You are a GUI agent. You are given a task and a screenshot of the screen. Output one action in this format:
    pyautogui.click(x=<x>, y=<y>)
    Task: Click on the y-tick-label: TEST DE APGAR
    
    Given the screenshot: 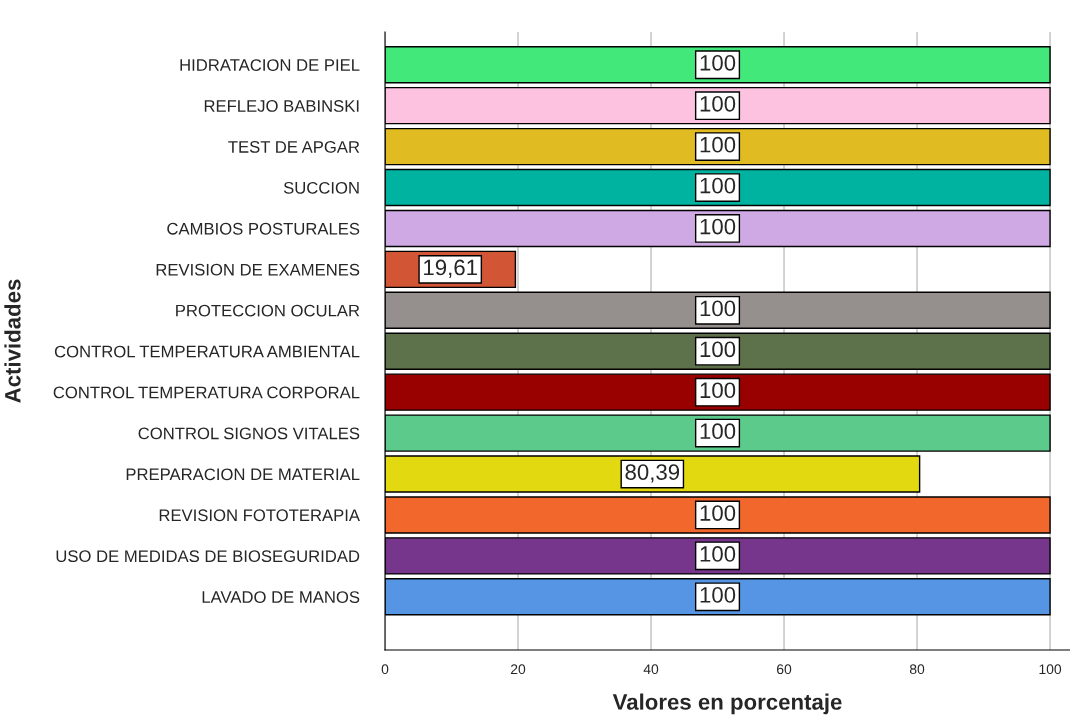 What is the action you would take?
    pyautogui.click(x=294, y=147)
    